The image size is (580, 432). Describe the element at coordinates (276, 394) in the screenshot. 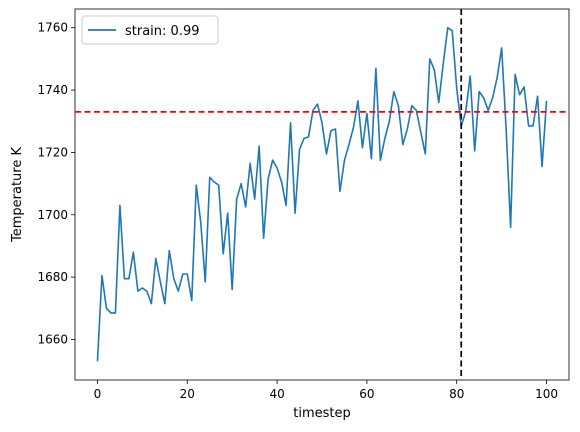

I see `x-tick-label: 40` at that location.